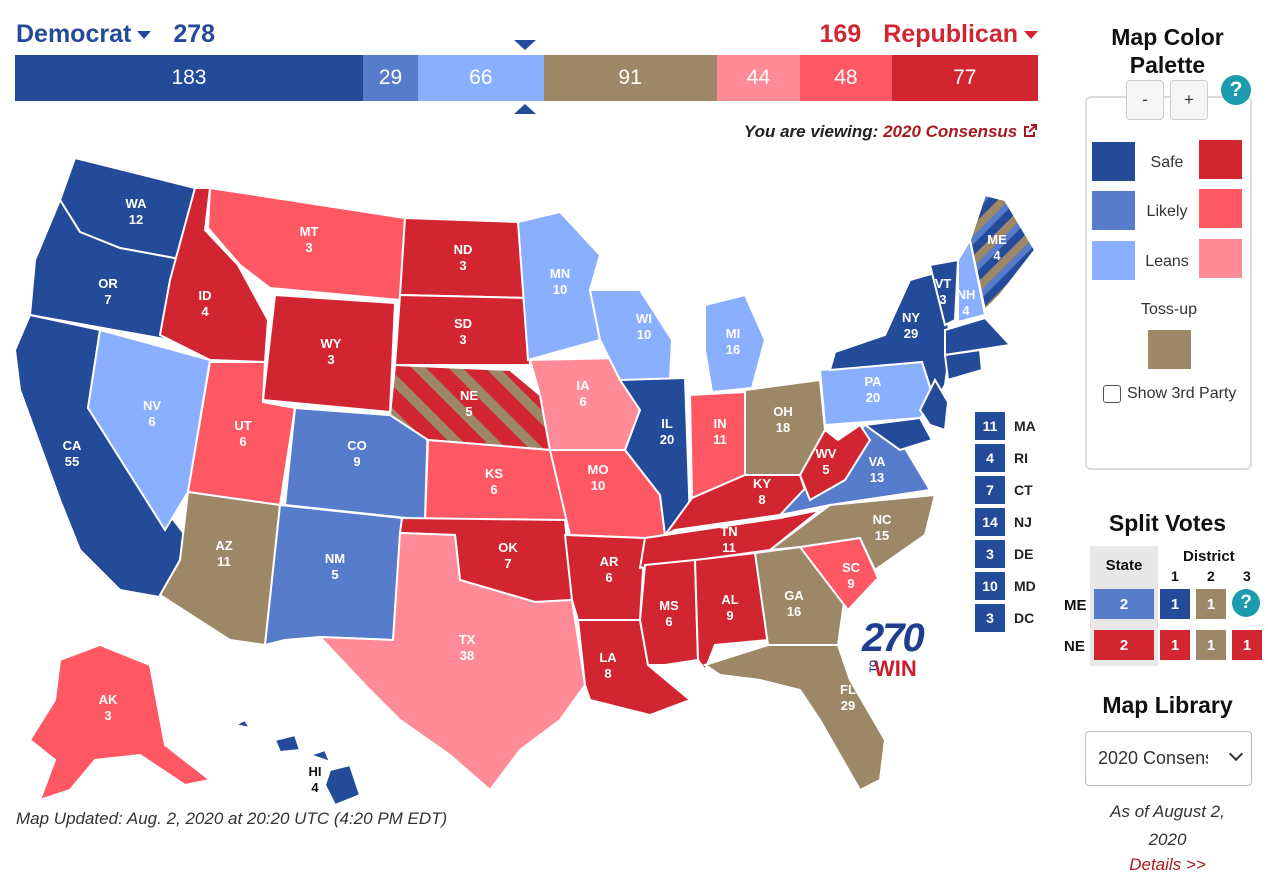 The height and width of the screenshot is (880, 1268). What do you see at coordinates (934, 404) in the screenshot?
I see `state-NJ-map` at bounding box center [934, 404].